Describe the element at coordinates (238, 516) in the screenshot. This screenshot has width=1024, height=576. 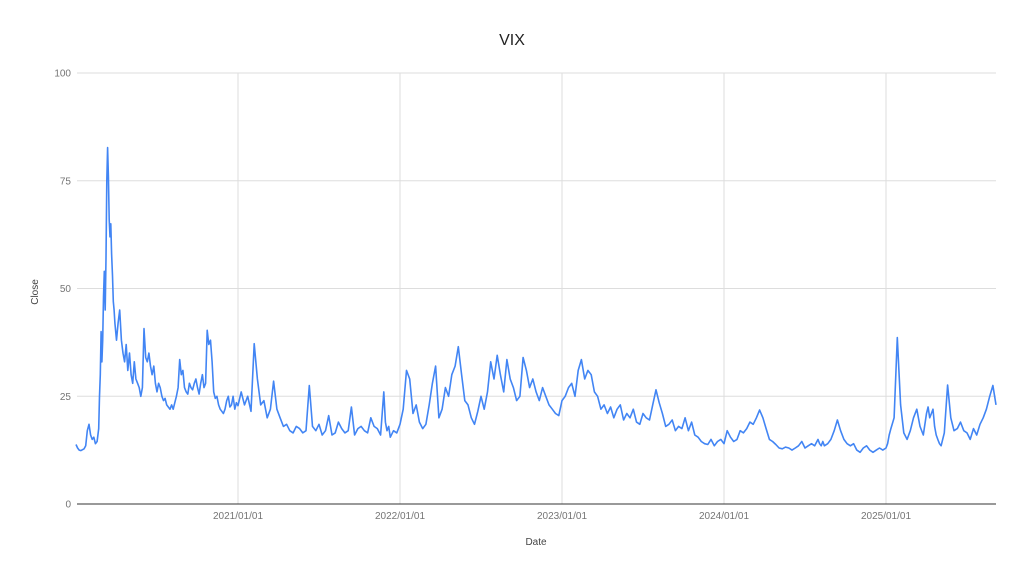
I see `x-tick-label: 2021/01/01` at that location.